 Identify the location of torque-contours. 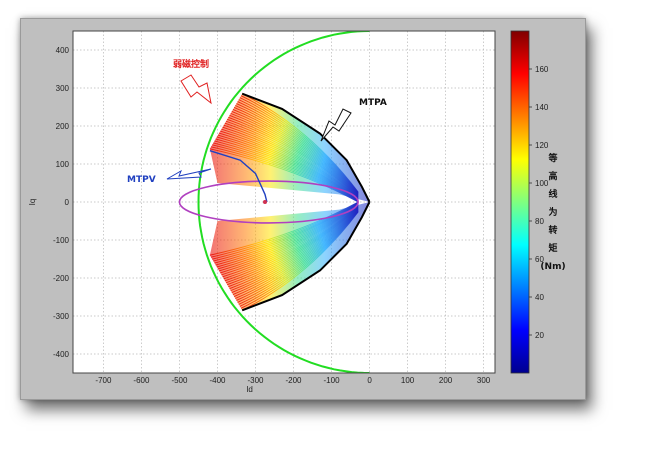
(289, 202).